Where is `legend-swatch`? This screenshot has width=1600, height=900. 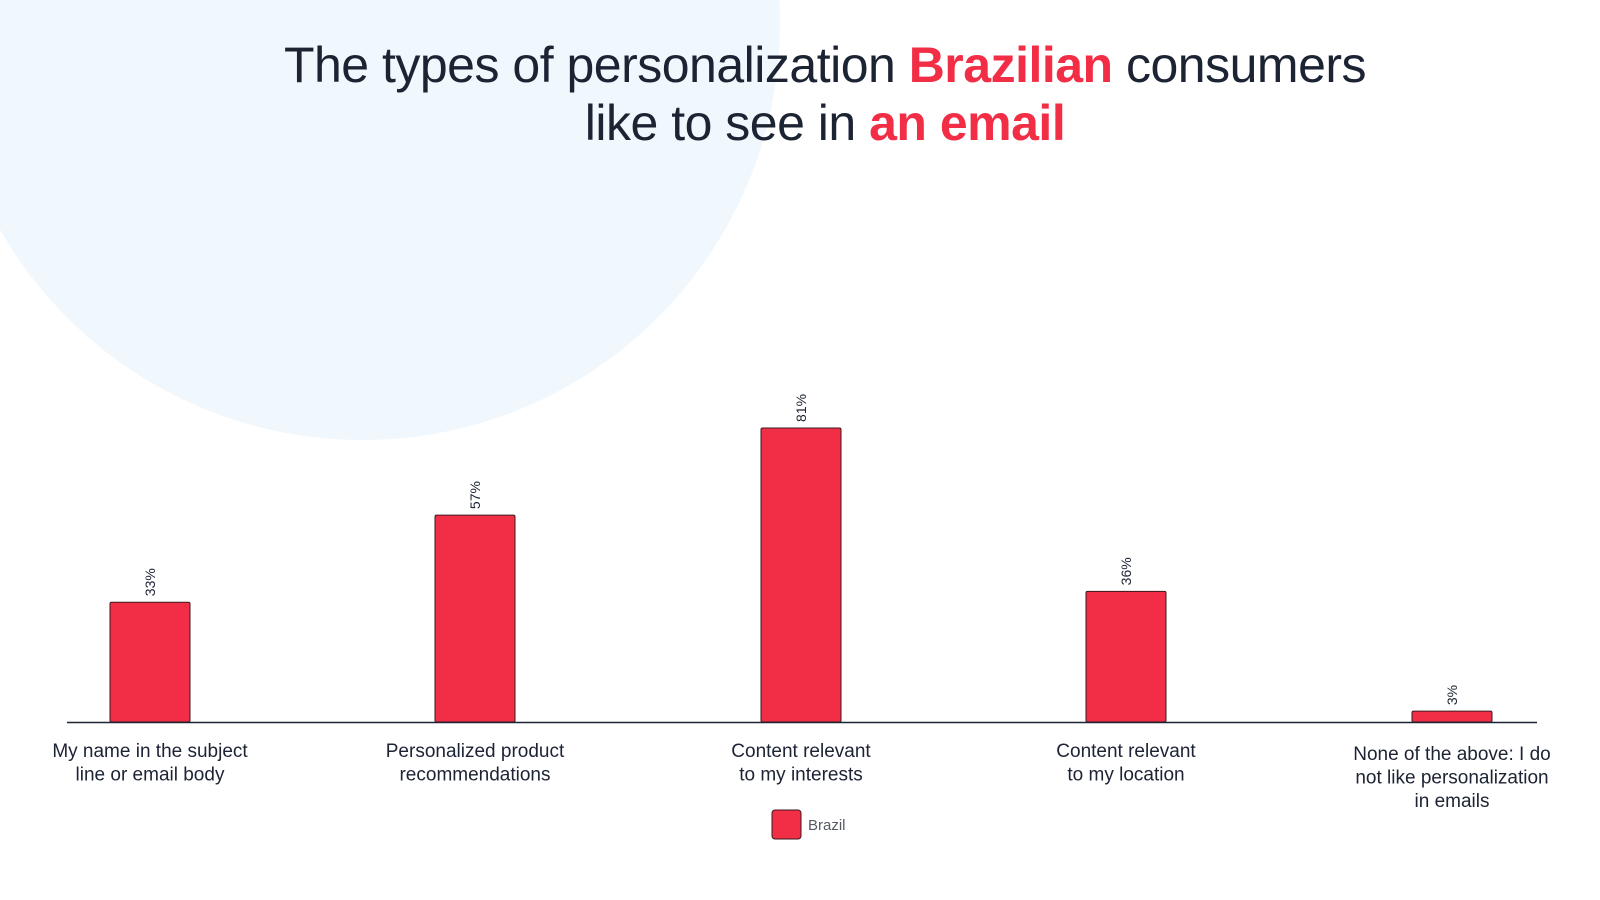 legend-swatch is located at coordinates (786, 824).